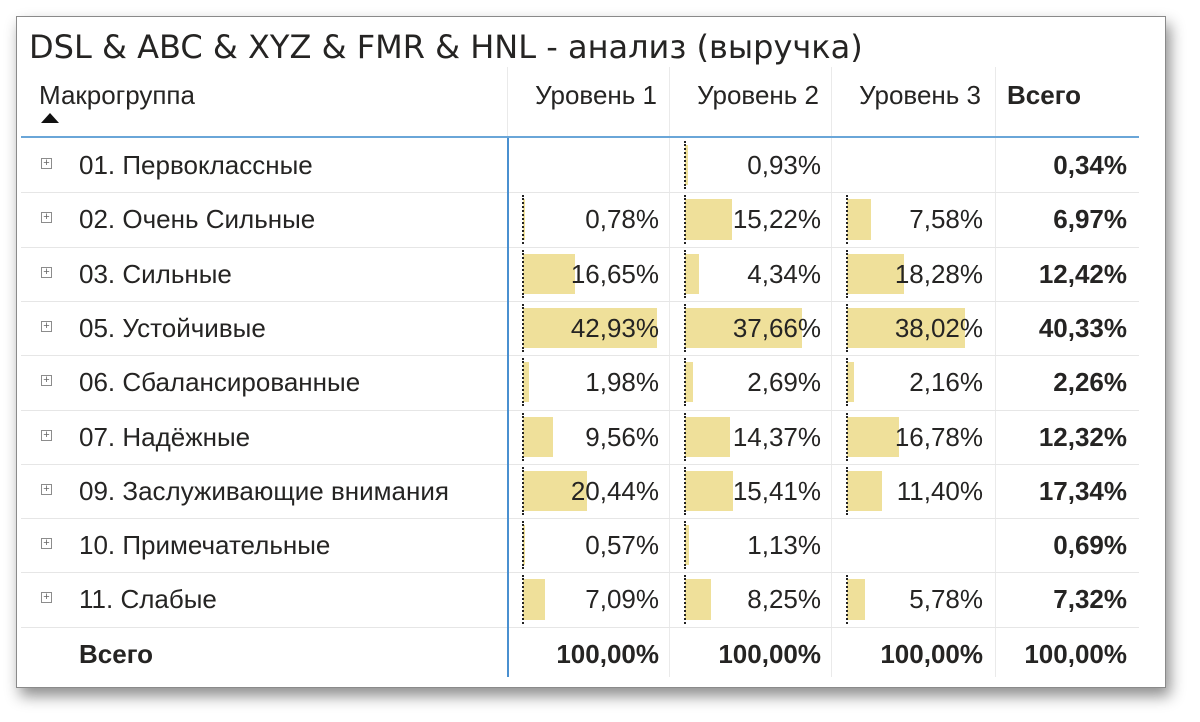 The height and width of the screenshot is (722, 1200). Describe the element at coordinates (50, 118) in the screenshot. I see `sort-ascending-icon` at that location.